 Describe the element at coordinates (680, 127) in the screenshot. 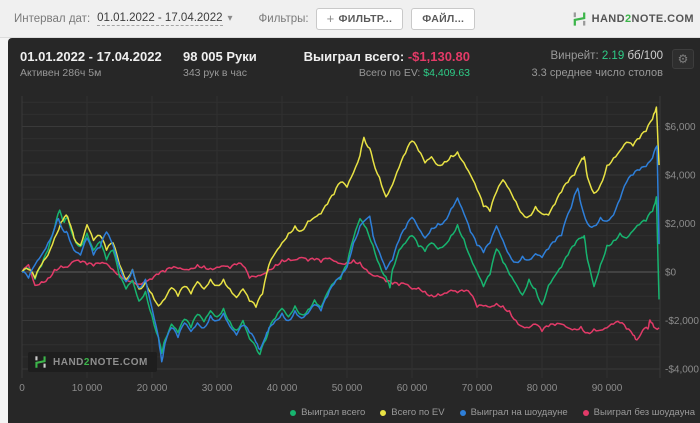

I see `svg-text: $6,000` at that location.